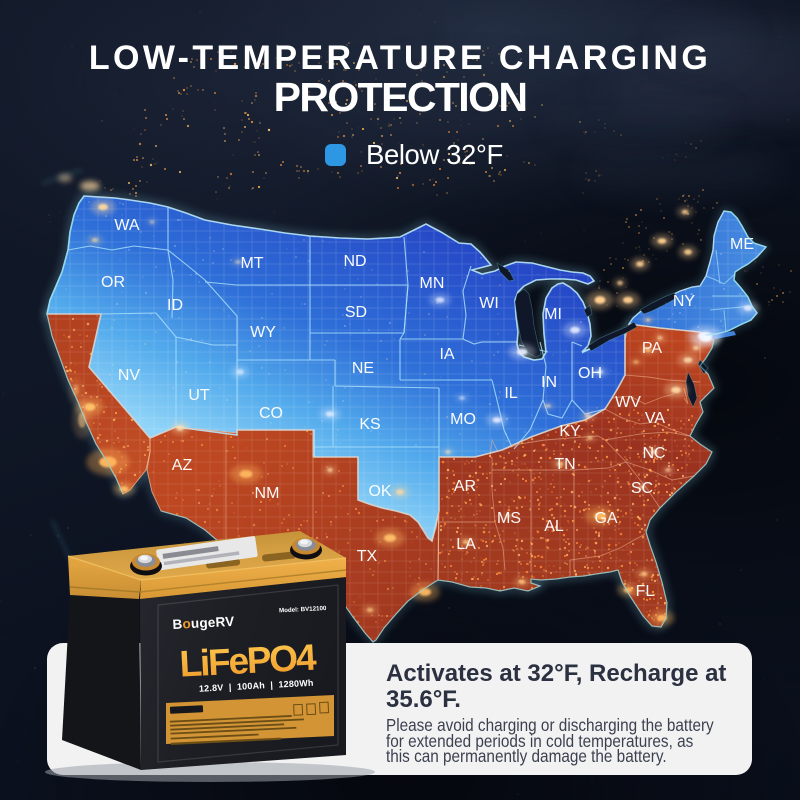  Describe the element at coordinates (590, 373) in the screenshot. I see `svg-text: OH` at that location.